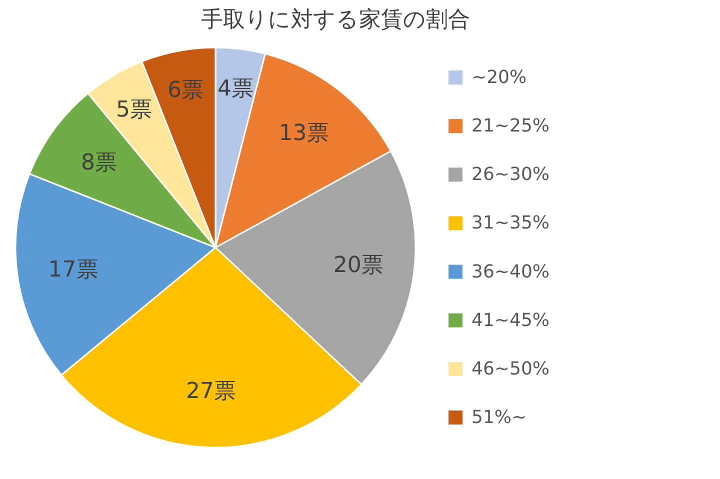  Describe the element at coordinates (236, 89) in the screenshot. I see `data-label: 4票` at that location.